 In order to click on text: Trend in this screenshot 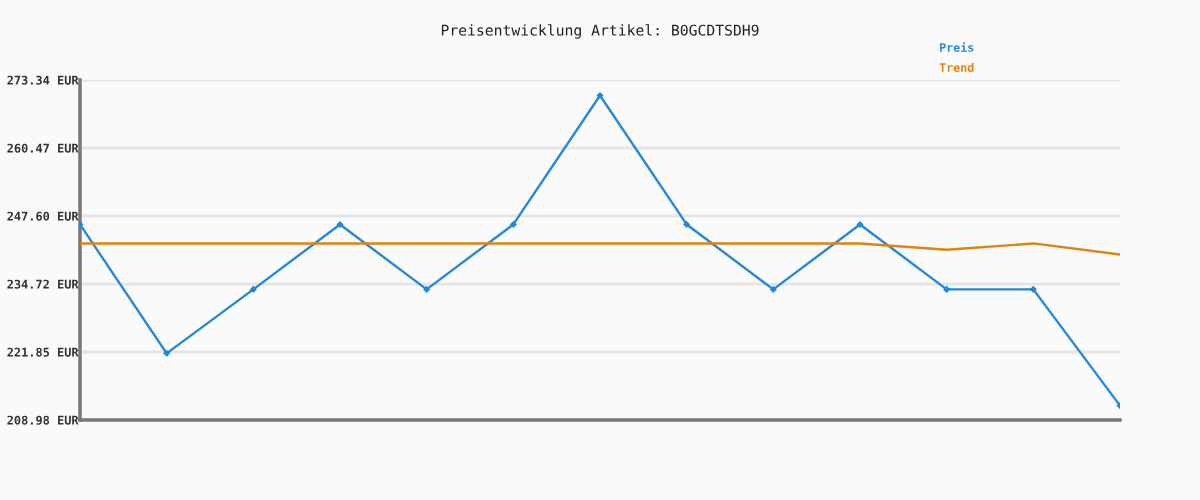, I will do `click(956, 67)`.